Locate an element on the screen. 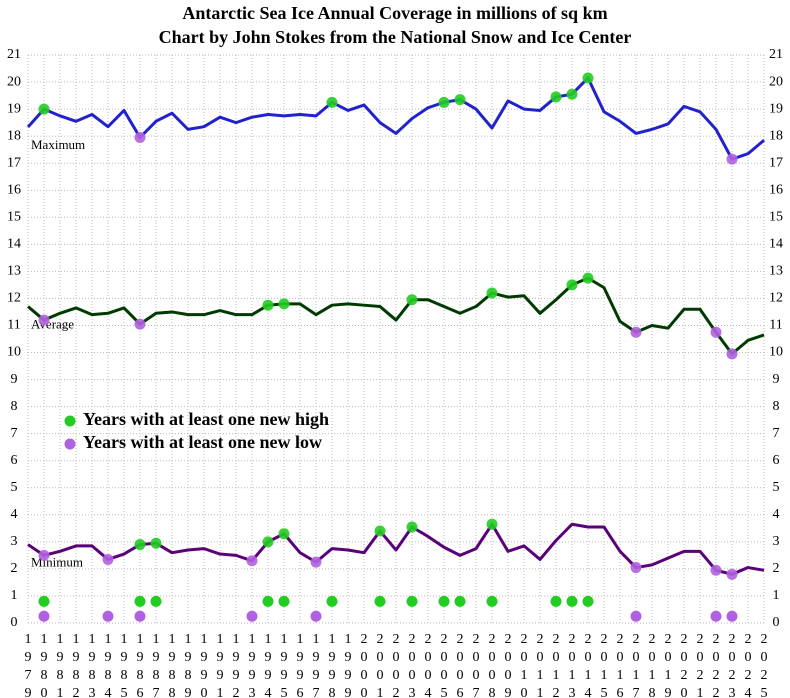  x-tick-label: 2018 is located at coordinates (652, 665).